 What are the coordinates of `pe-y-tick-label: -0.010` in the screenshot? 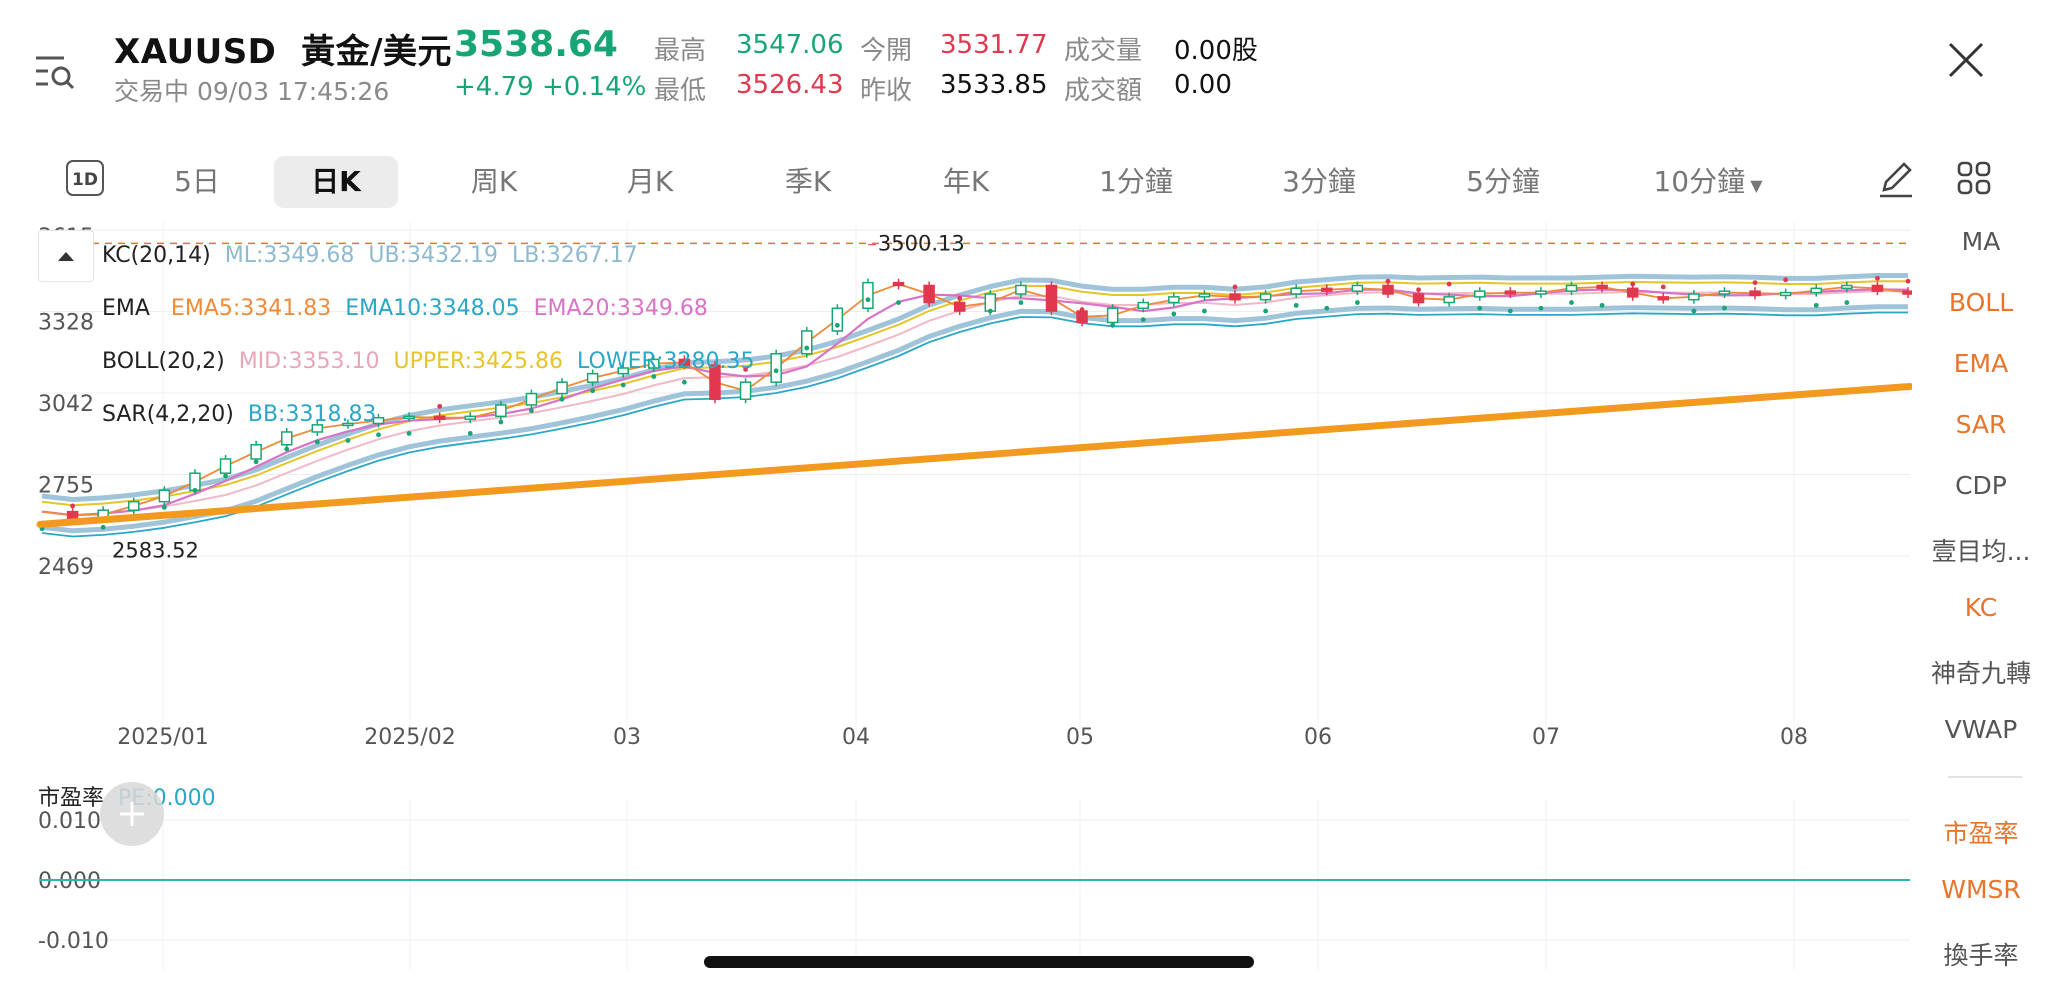 It's located at (73, 941).